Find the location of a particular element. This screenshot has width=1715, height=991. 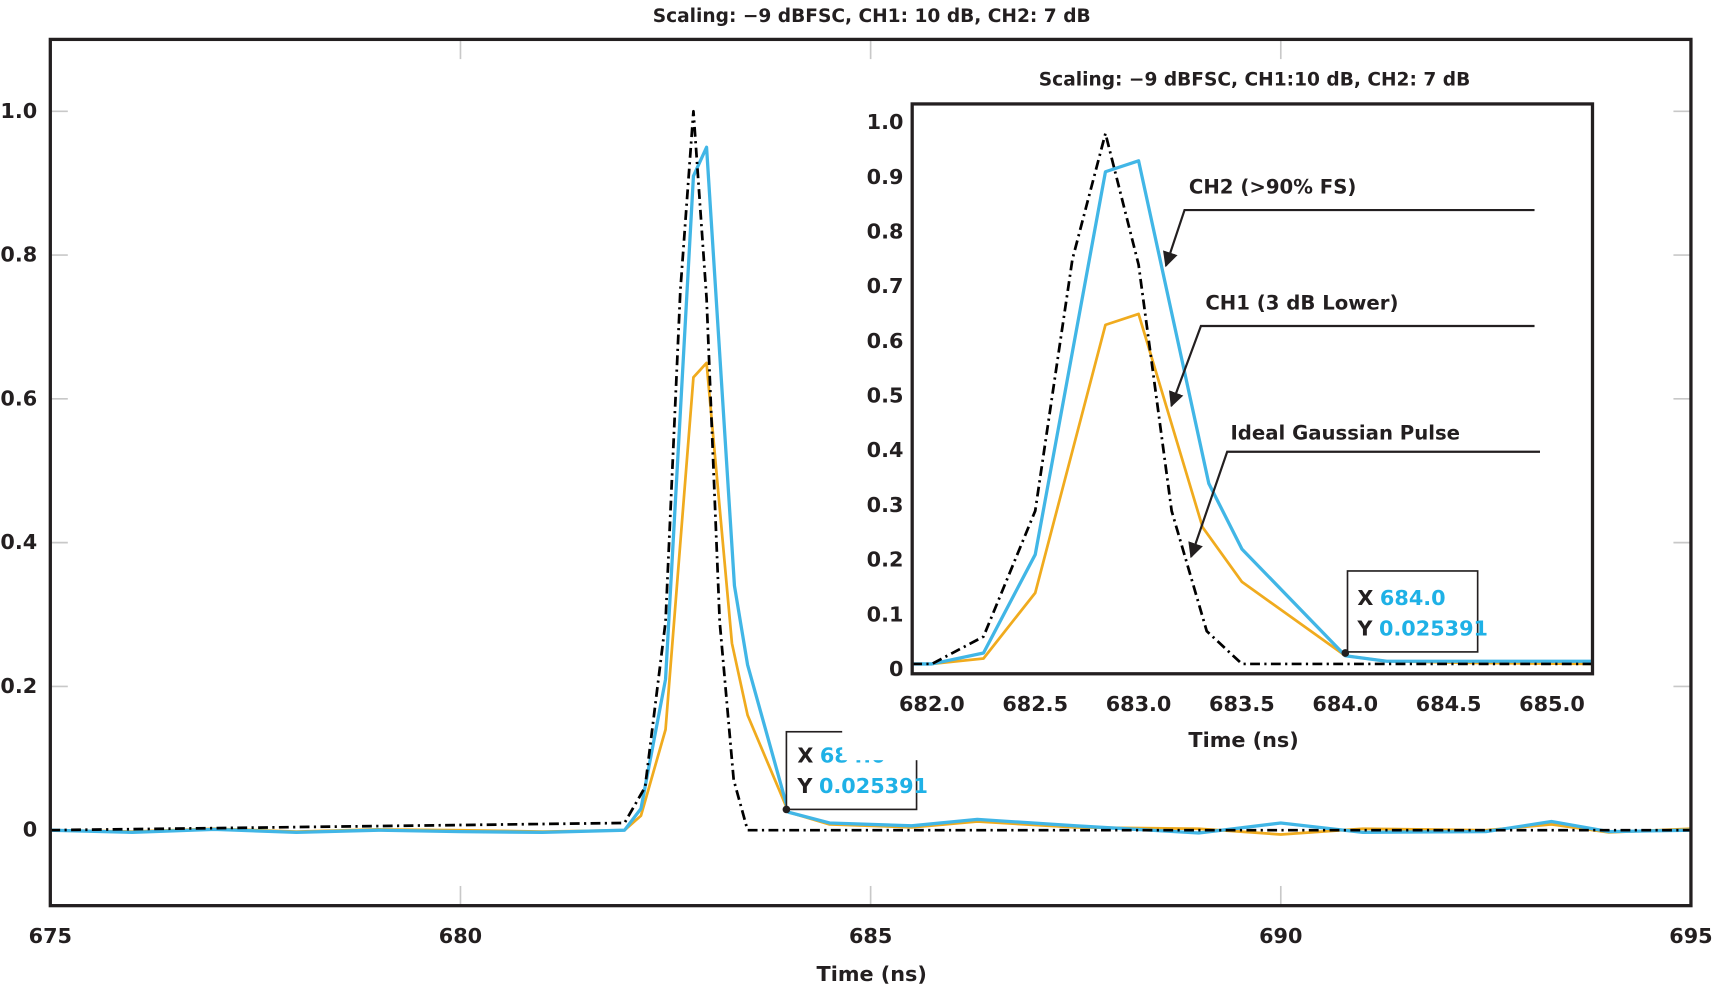

x-tick-label: 684.0 is located at coordinates (1345, 704).